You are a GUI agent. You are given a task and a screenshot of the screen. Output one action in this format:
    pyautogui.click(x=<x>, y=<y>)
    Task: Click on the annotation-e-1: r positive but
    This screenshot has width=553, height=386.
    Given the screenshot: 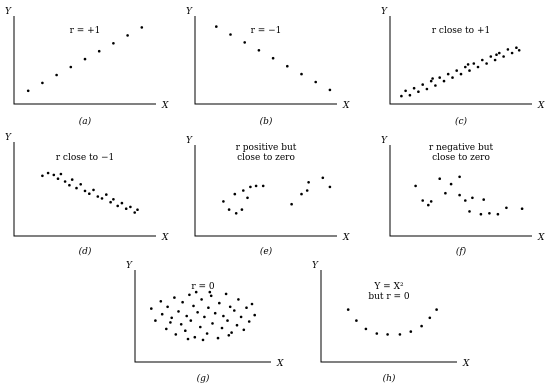 What is the action you would take?
    pyautogui.click(x=266, y=148)
    